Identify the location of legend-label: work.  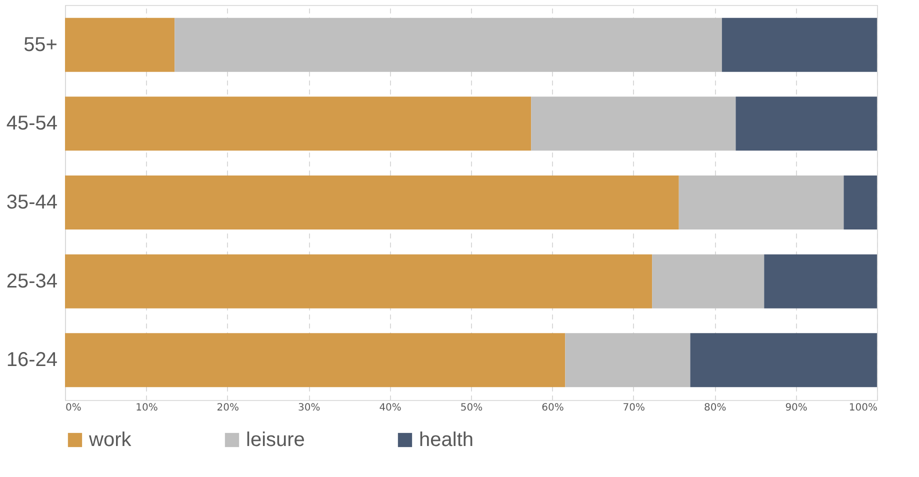
(110, 440).